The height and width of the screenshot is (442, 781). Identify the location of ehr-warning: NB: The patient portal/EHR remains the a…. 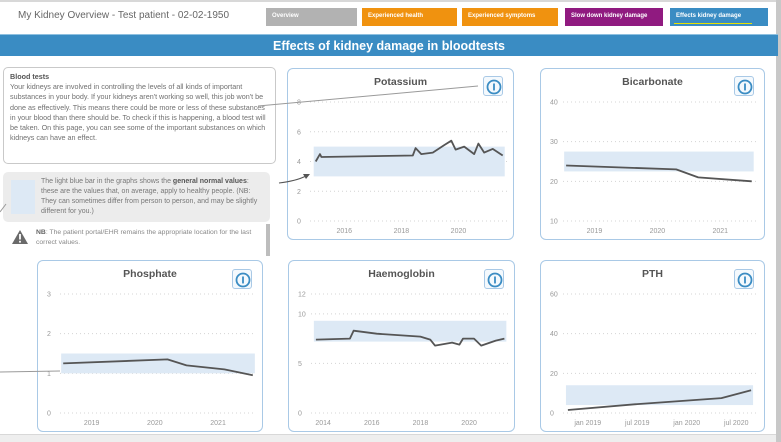
(143, 241).